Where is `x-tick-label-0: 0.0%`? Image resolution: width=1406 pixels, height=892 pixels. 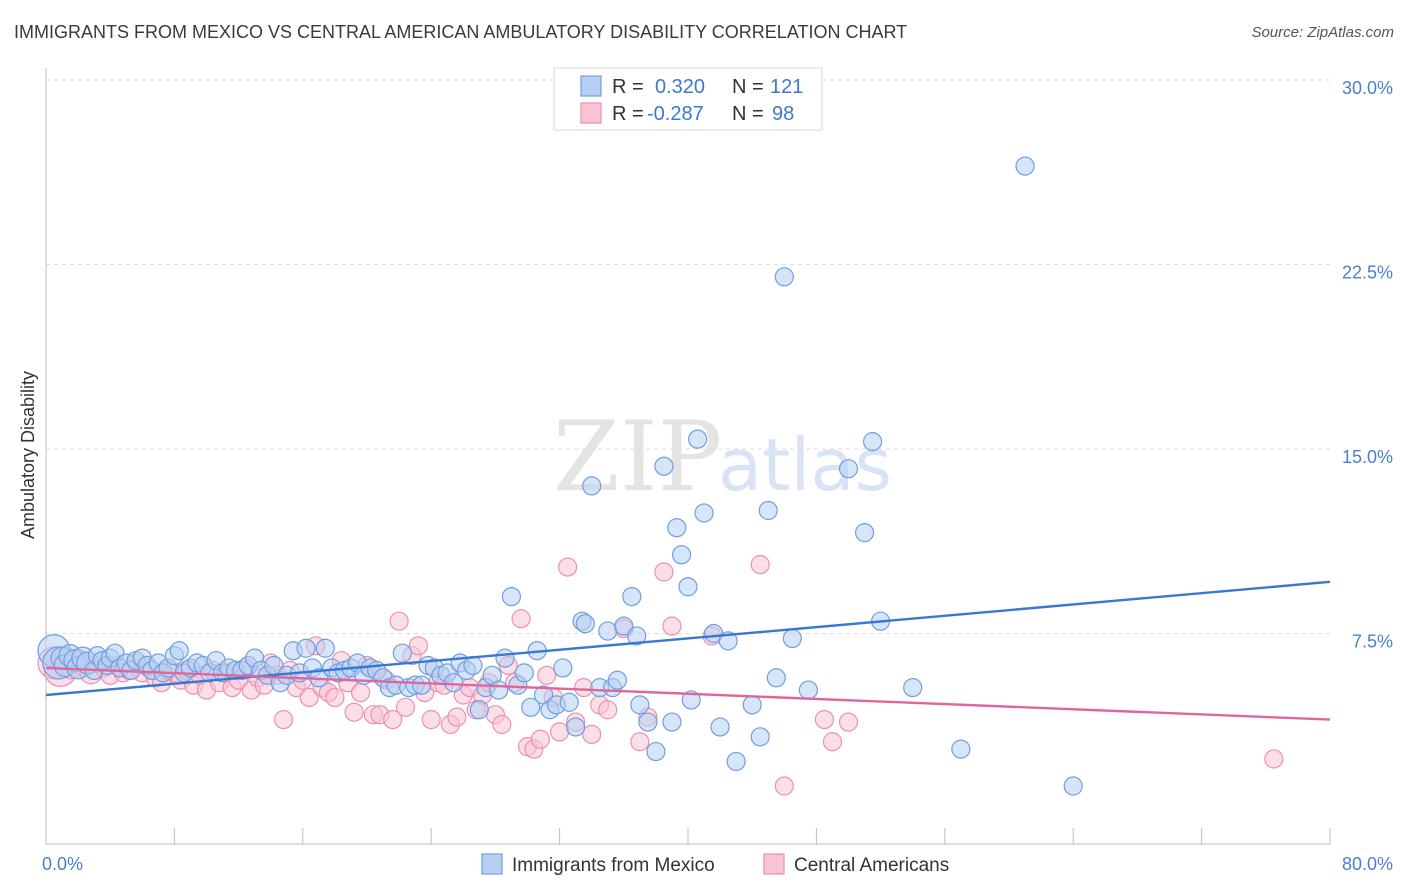 x-tick-label-0: 0.0% is located at coordinates (62, 864).